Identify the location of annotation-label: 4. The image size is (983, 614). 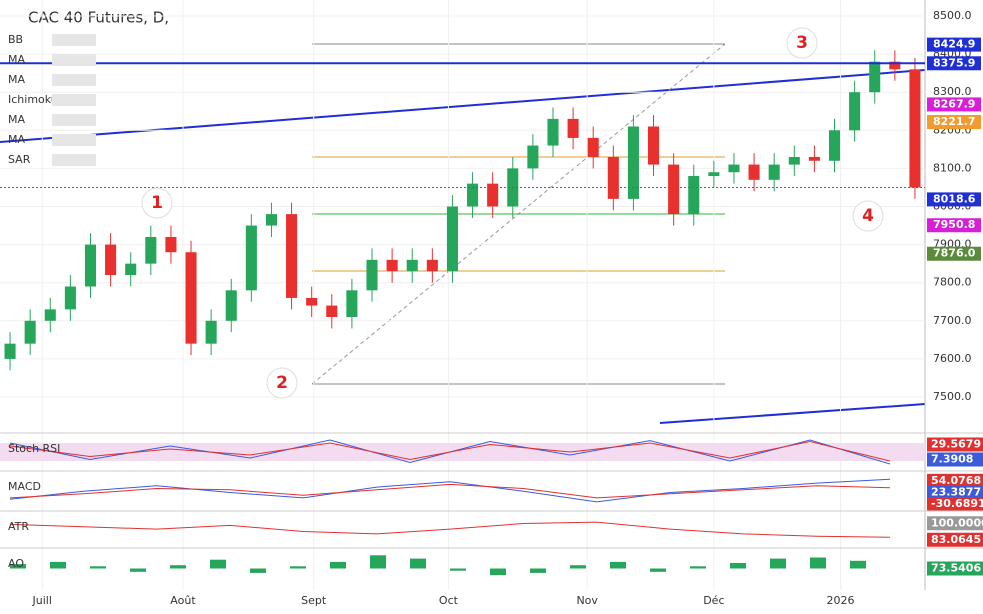
(868, 216).